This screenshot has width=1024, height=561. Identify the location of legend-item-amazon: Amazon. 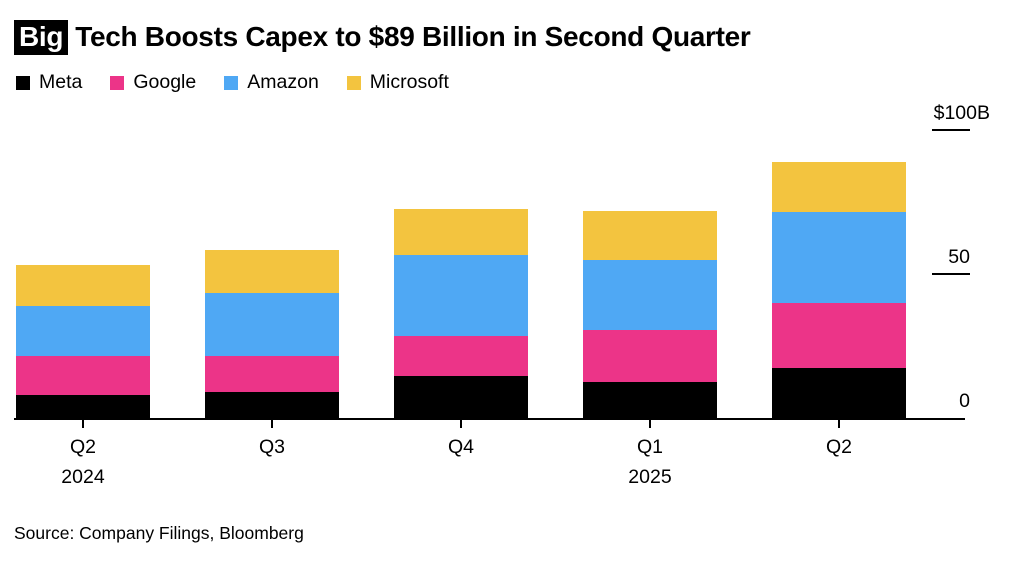
(271, 82).